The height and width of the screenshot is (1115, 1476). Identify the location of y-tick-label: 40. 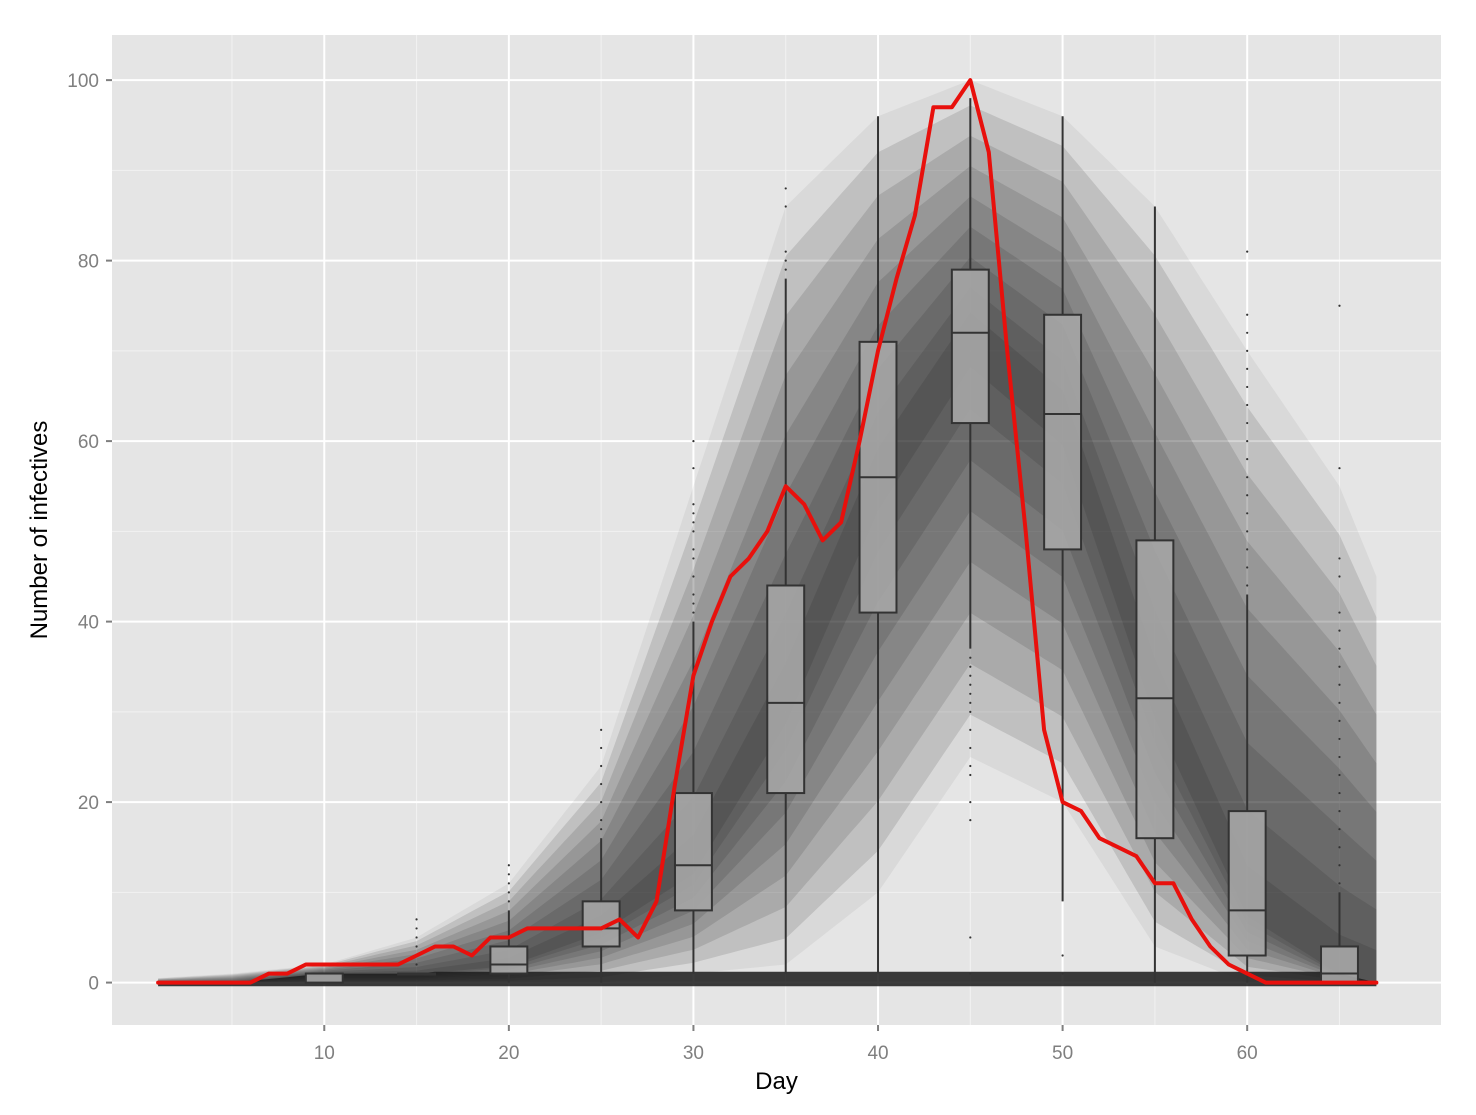
(88, 623).